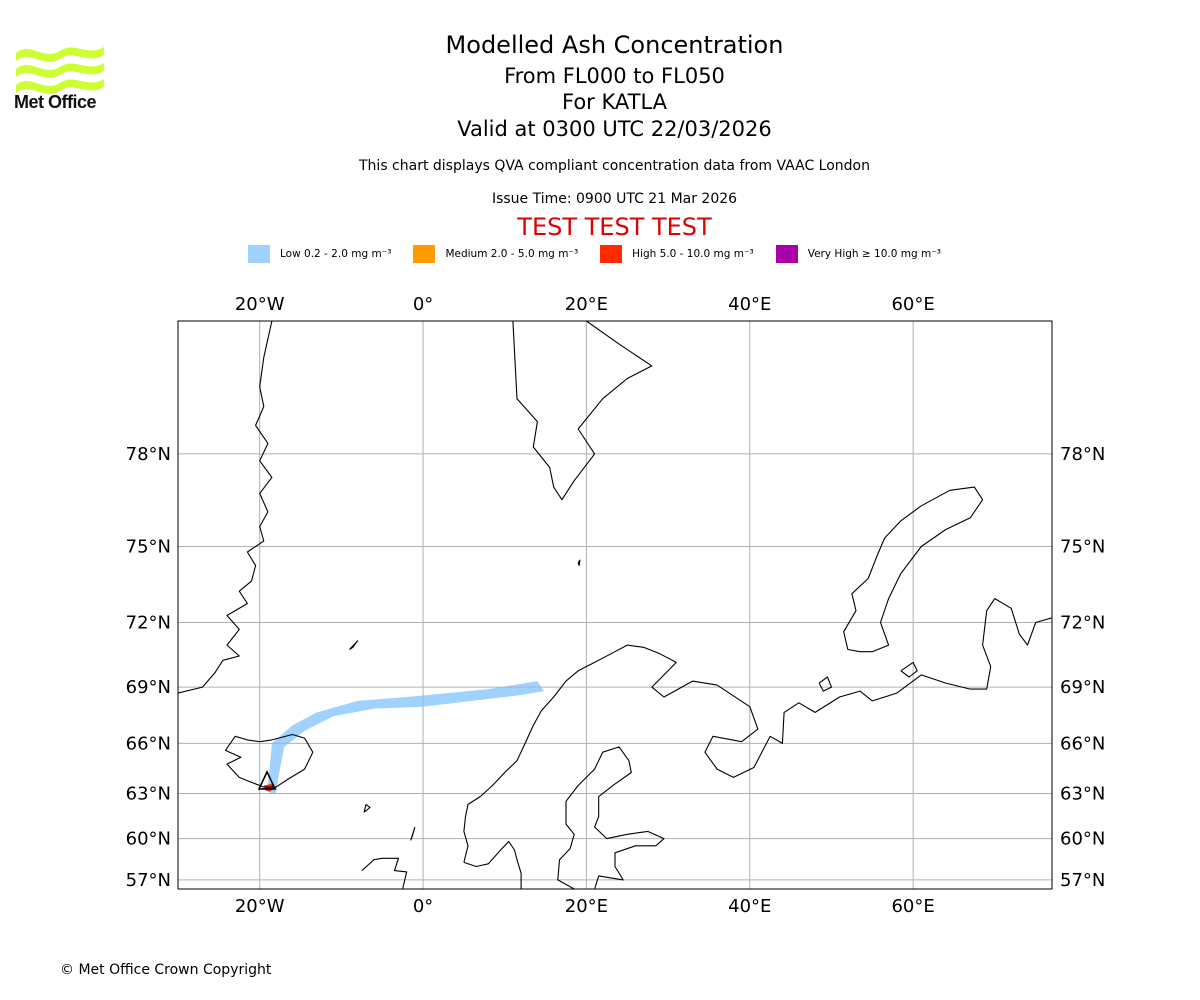  Describe the element at coordinates (825, 684) in the screenshot. I see `coastline-kolguev` at that location.